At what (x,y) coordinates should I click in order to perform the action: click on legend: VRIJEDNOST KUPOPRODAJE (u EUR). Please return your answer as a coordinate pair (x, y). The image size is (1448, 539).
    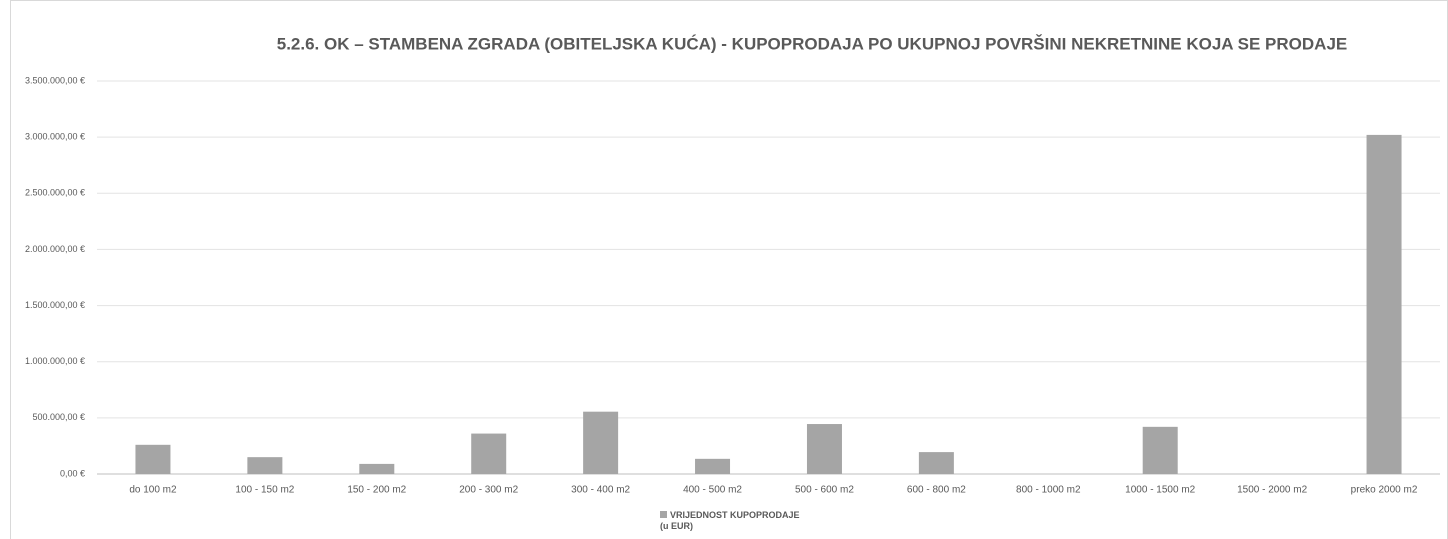
    Looking at the image, I should click on (730, 521).